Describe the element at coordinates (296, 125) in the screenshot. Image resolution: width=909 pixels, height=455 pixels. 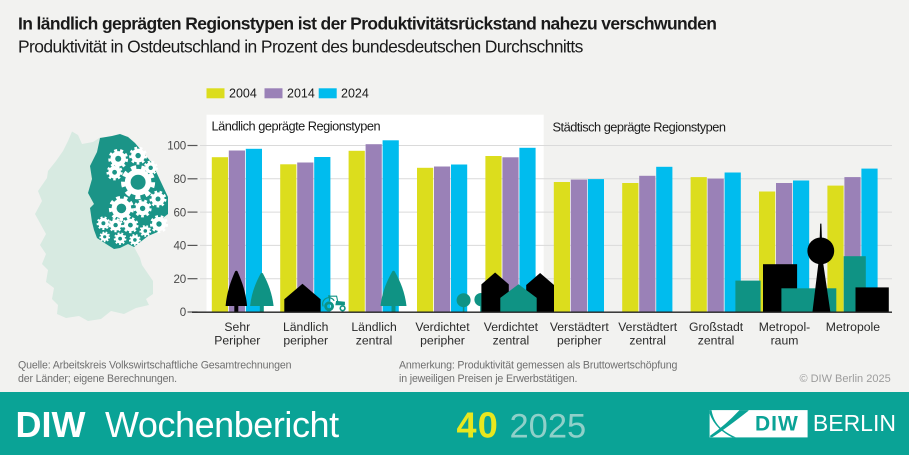
I see `svg-text: Ländlich geprägte Regionstypen` at that location.